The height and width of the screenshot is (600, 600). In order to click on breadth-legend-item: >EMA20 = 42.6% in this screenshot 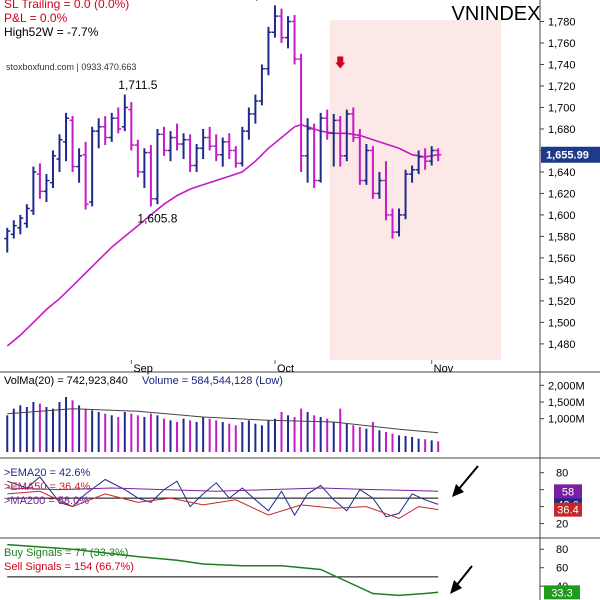, I will do `click(47, 473)`.